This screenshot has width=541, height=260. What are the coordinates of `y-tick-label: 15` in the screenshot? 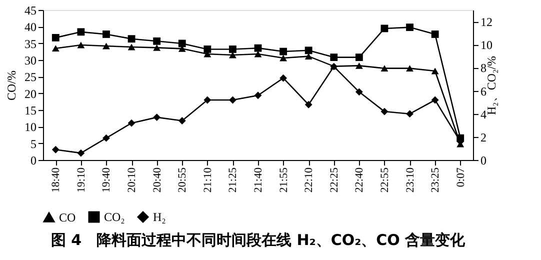 It's located at (30, 111).